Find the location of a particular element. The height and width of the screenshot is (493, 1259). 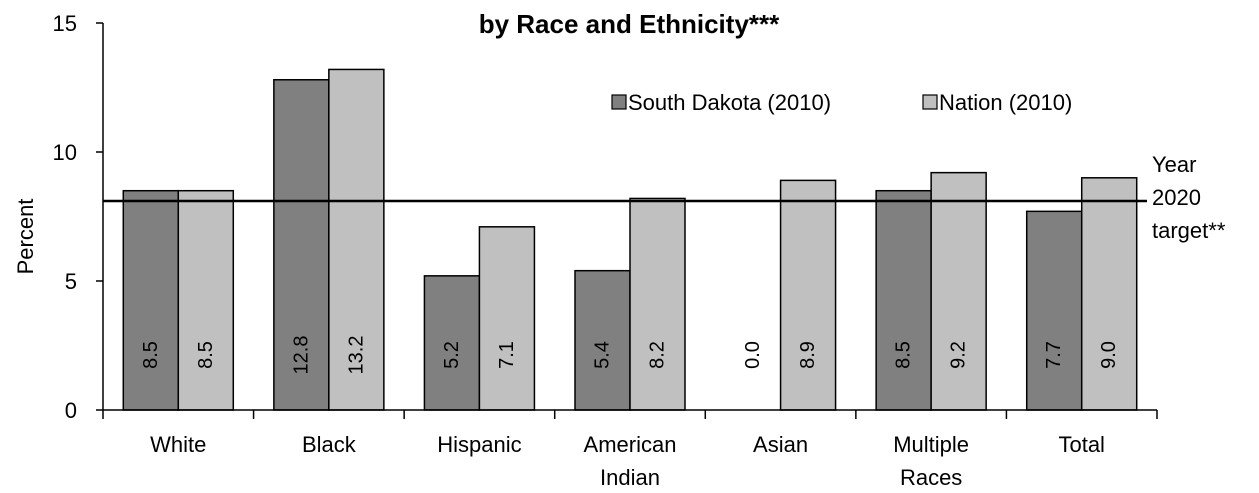

target-line-label: target** is located at coordinates (1189, 230).